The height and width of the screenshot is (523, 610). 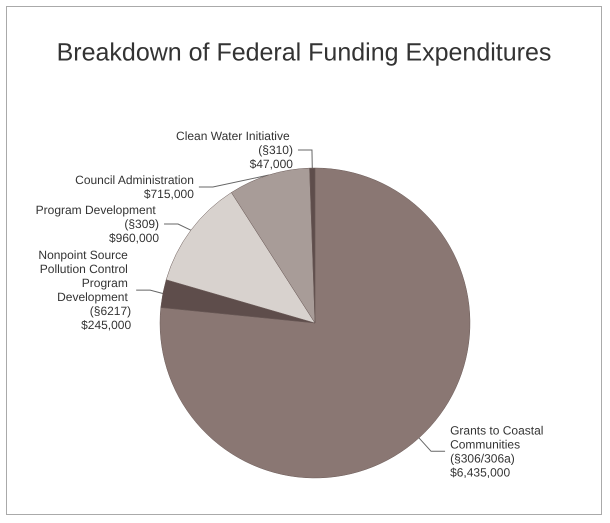 What do you see at coordinates (106, 325) in the screenshot?
I see `data-label: $245,000` at bounding box center [106, 325].